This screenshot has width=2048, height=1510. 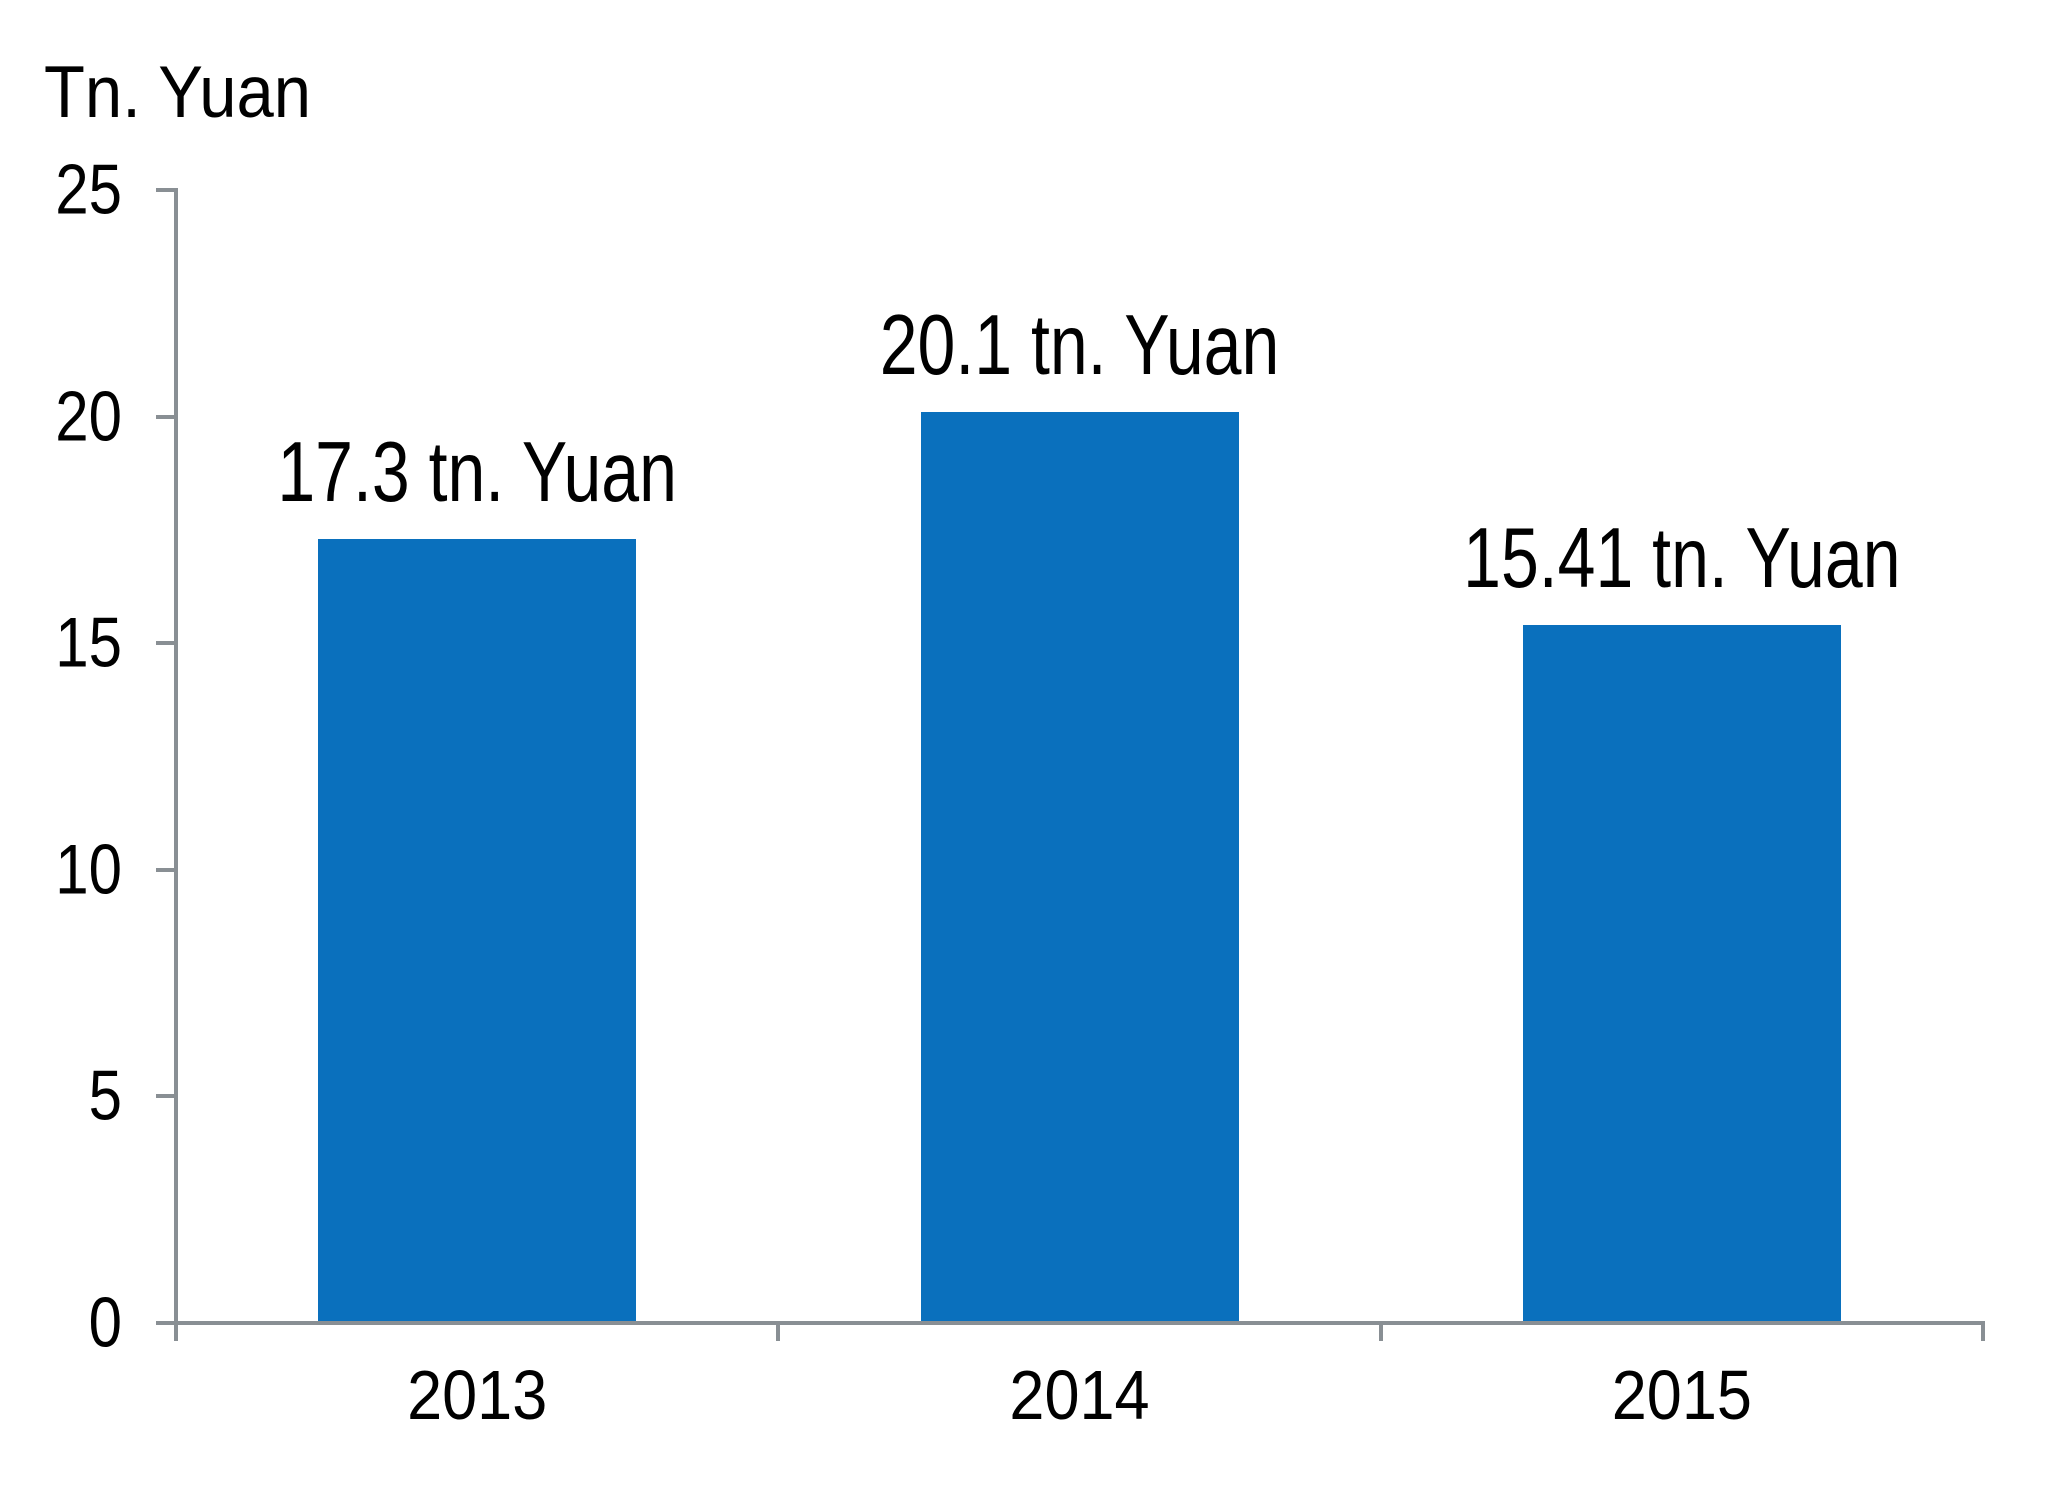 What do you see at coordinates (477, 472) in the screenshot?
I see `data-label-2013: 17.3 tn. Yuan` at bounding box center [477, 472].